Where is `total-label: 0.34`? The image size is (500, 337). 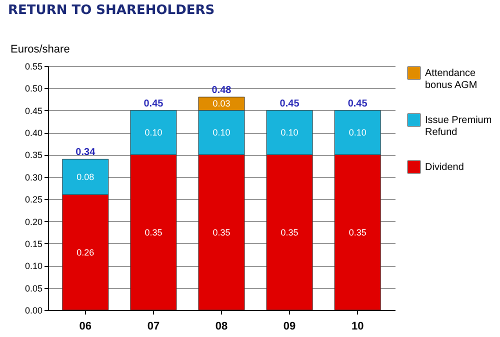 total-label: 0.34 is located at coordinates (86, 152).